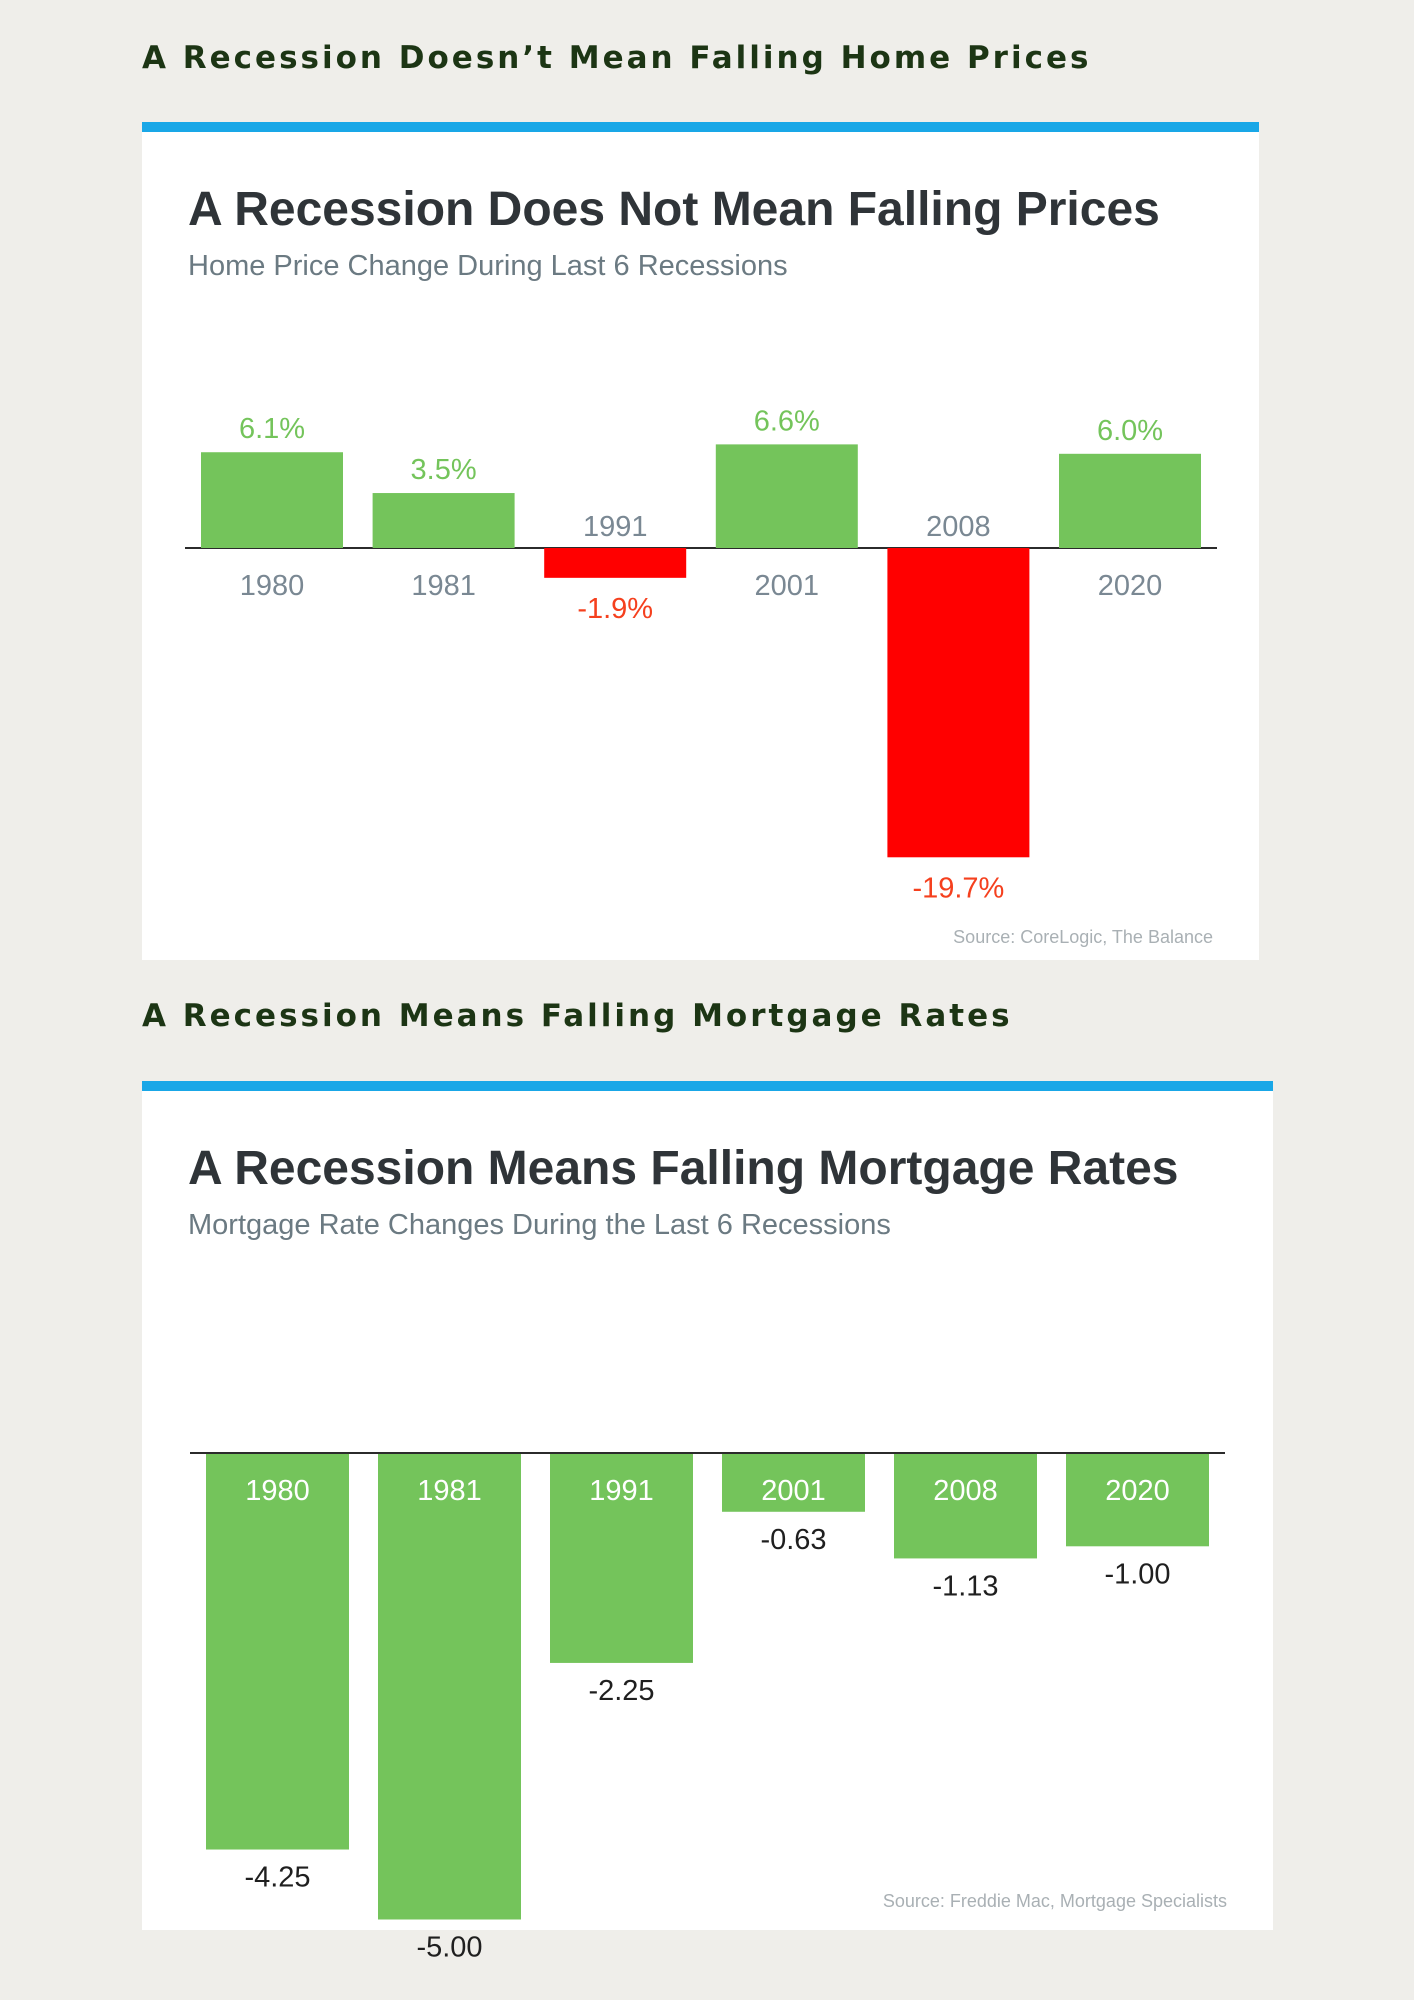 This screenshot has height=2000, width=1414. What do you see at coordinates (958, 888) in the screenshot?
I see `value-label-2008: -19.7%` at bounding box center [958, 888].